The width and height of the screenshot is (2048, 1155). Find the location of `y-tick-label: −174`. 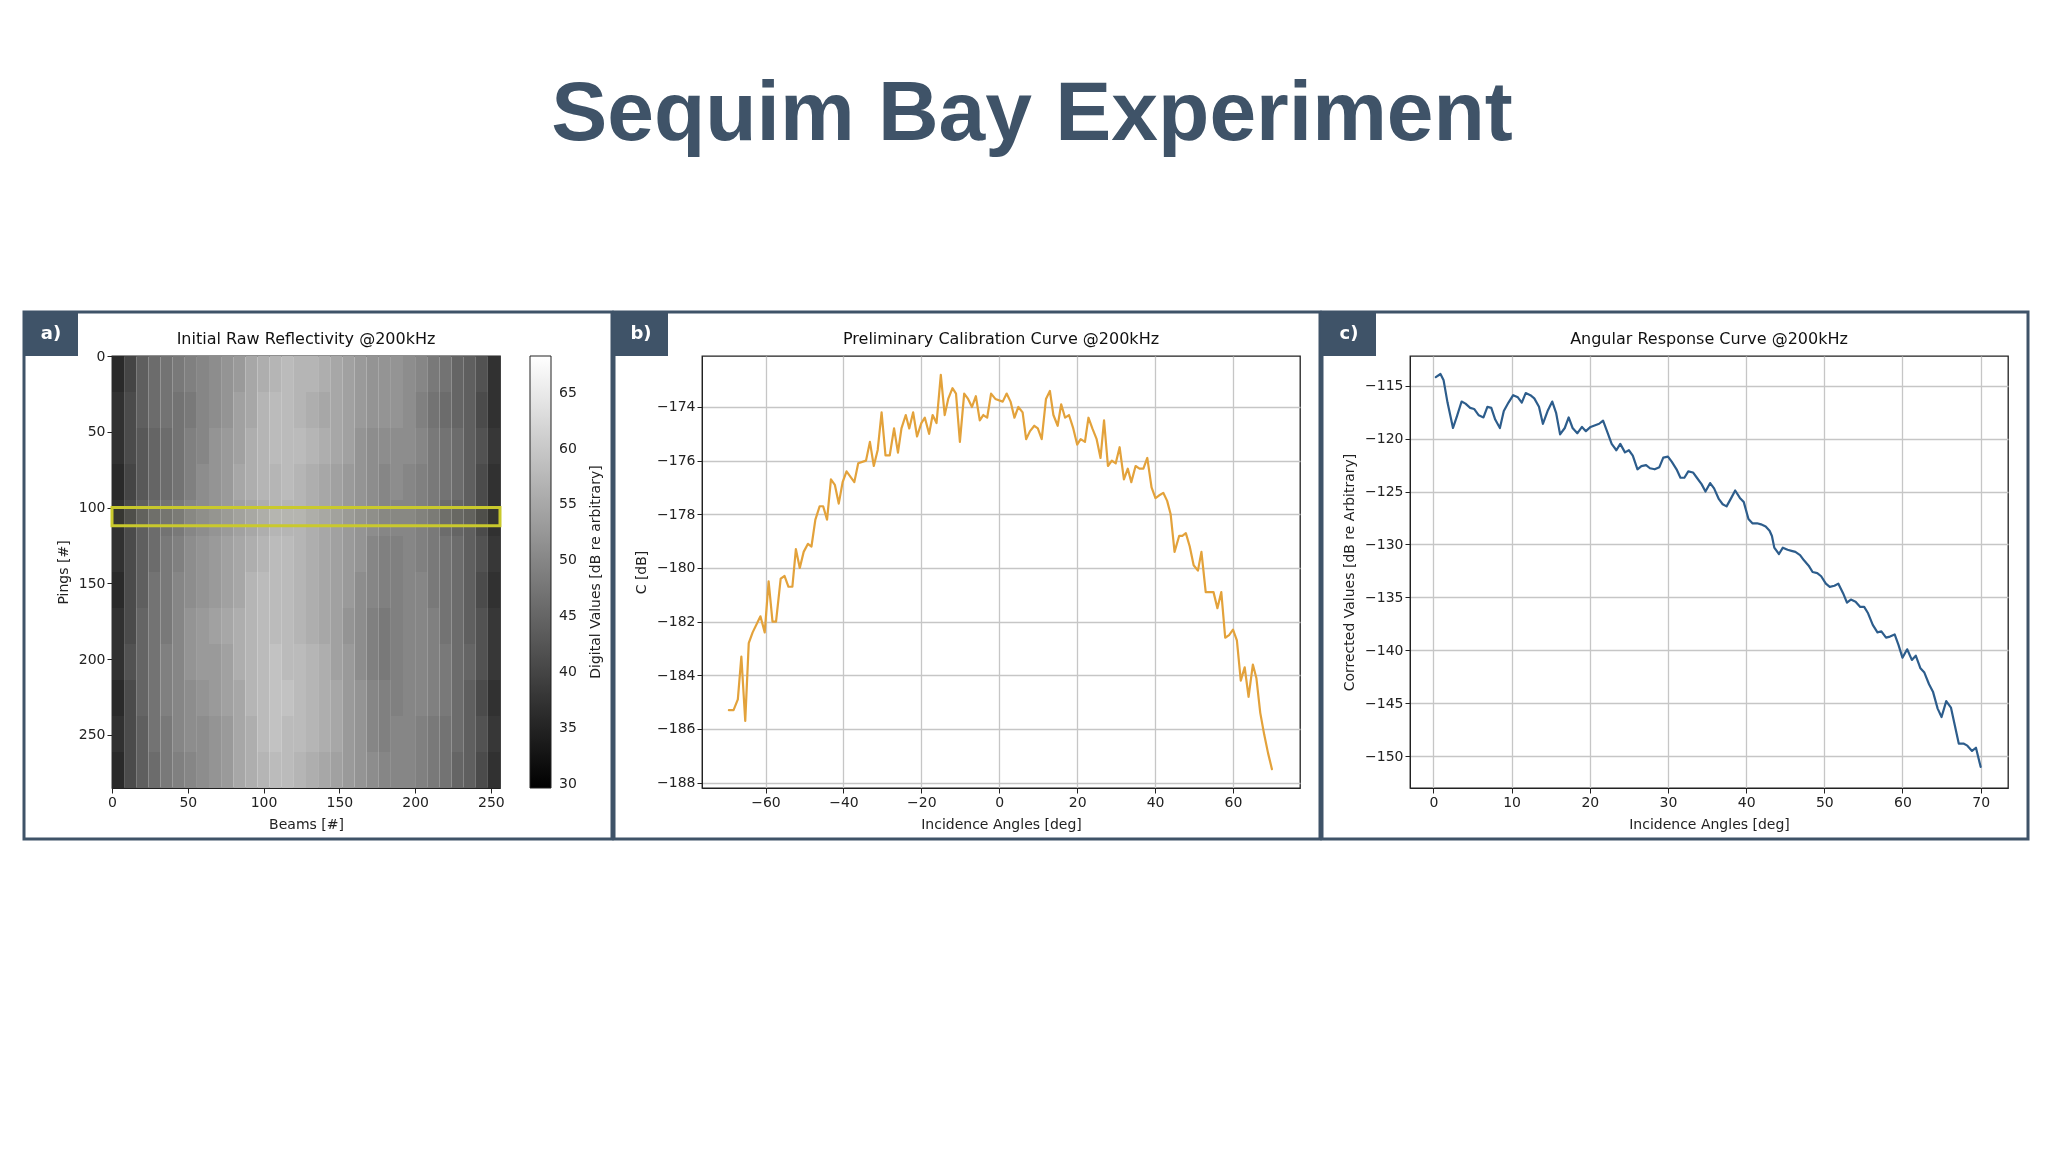

y-tick-label: −174 is located at coordinates (676, 406).